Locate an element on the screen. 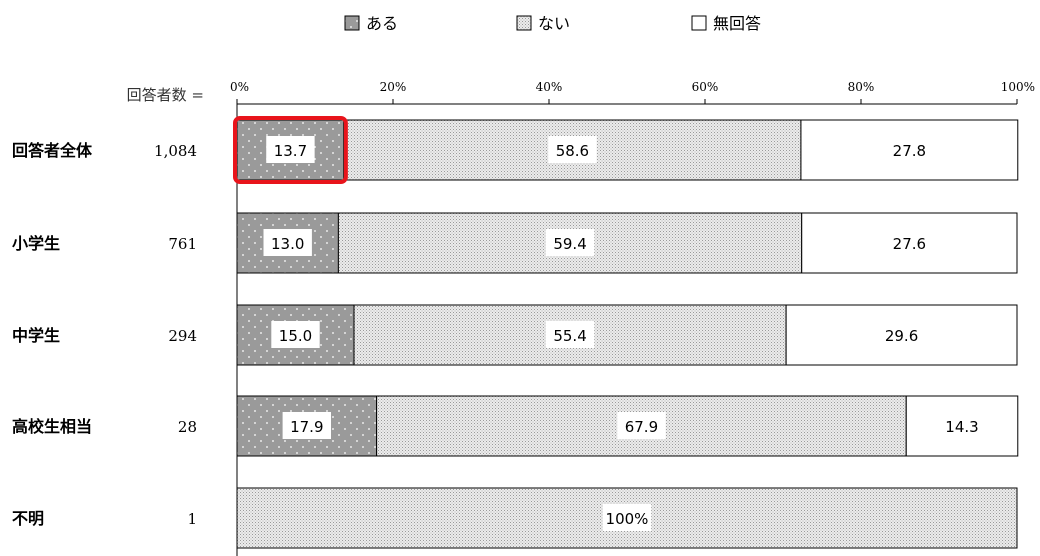 Image resolution: width=1040 pixels, height=556 pixels. legend-swatch-mukaito is located at coordinates (699, 23).